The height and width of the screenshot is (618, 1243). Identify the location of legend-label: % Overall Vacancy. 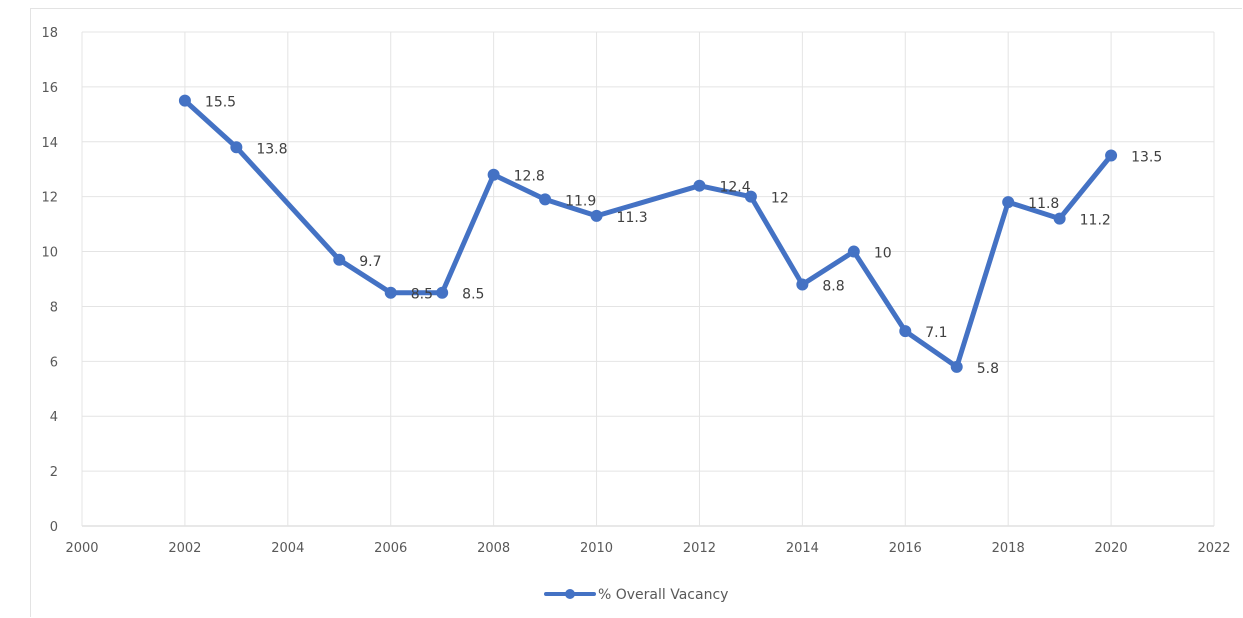
(663, 595).